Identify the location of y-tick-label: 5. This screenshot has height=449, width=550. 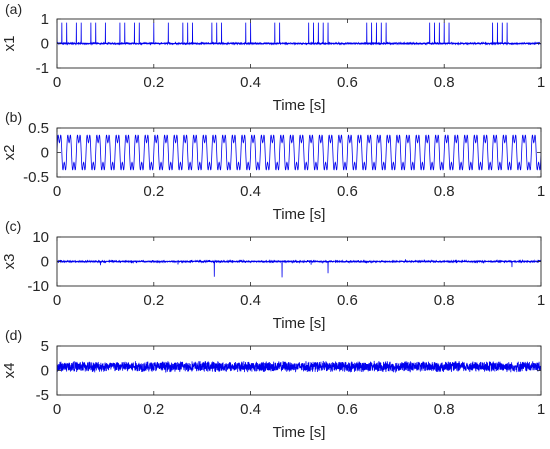
(45, 346).